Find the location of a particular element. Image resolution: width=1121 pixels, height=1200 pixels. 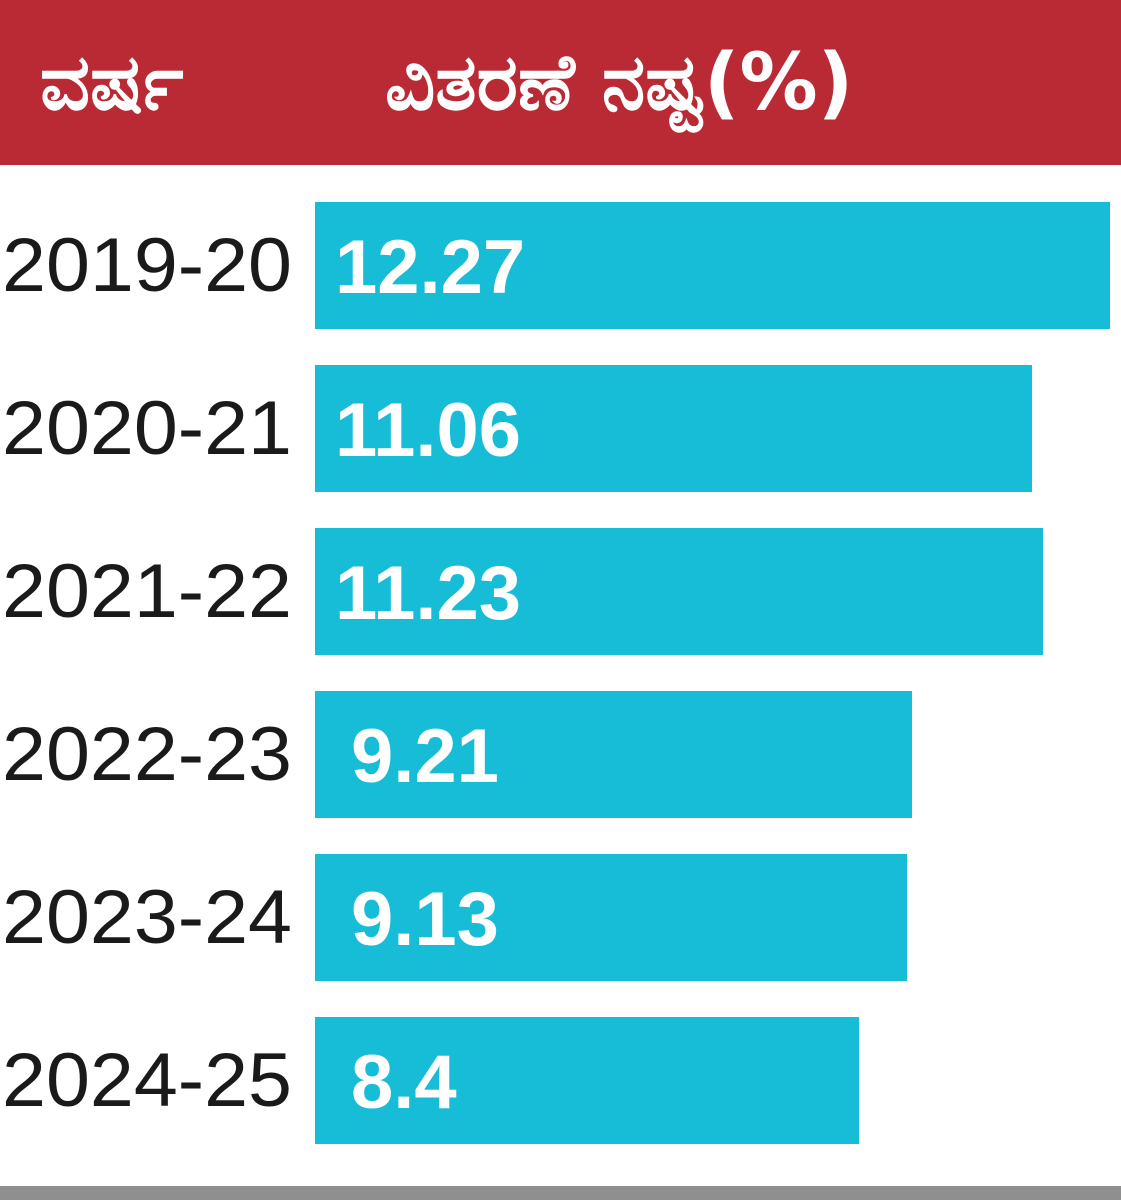

value-label: 11.23 is located at coordinates (428, 593).